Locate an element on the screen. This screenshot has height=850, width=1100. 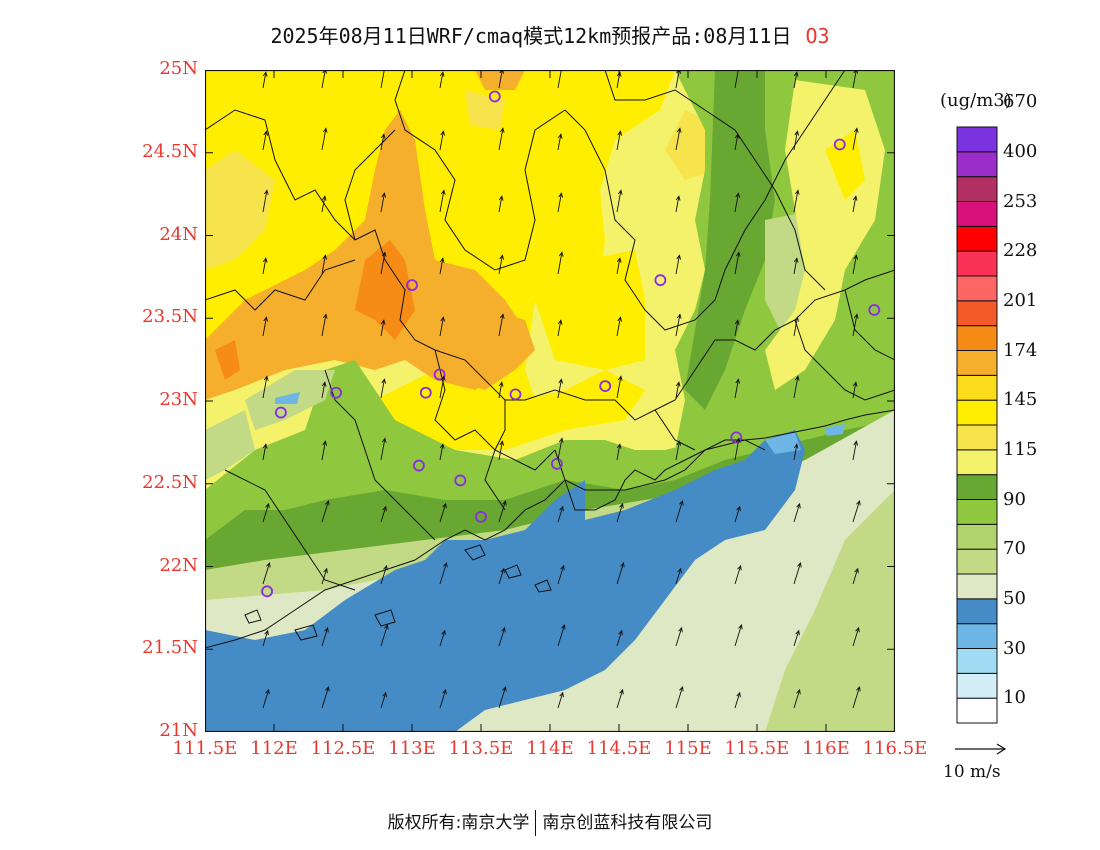
colorbar-label: 145 is located at coordinates (1020, 400).